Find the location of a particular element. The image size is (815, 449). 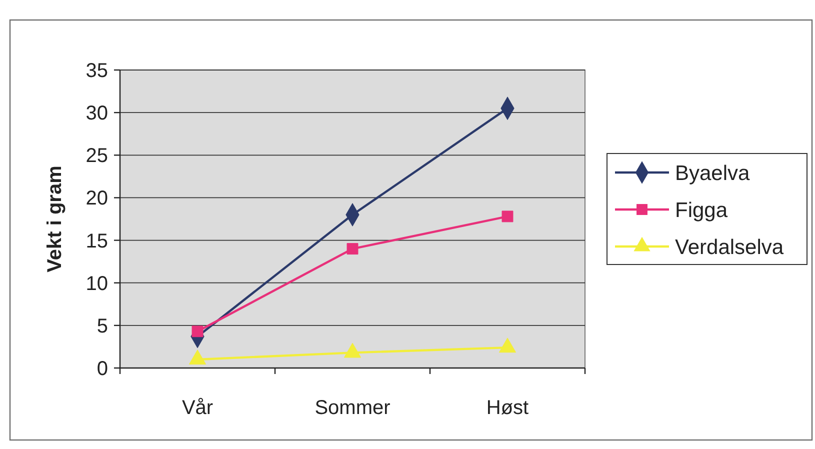

legend-label: Byaelva is located at coordinates (712, 173).